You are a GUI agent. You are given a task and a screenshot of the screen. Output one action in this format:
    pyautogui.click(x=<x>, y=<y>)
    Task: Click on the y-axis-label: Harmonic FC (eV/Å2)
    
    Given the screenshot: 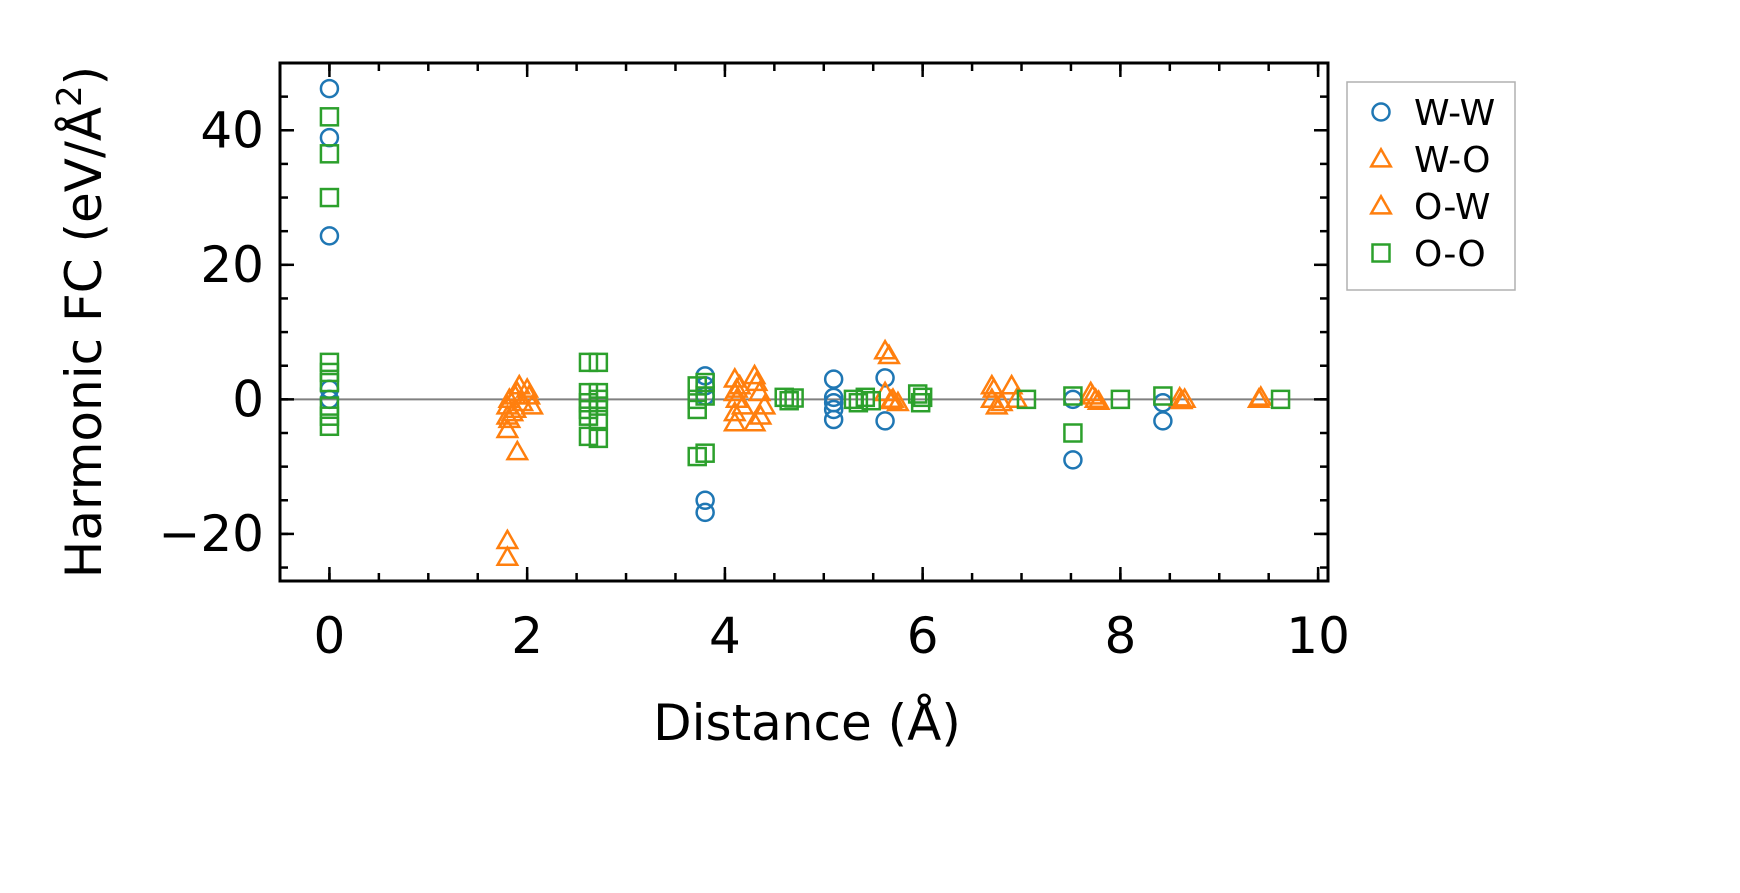 What is the action you would take?
    pyautogui.click(x=81, y=322)
    